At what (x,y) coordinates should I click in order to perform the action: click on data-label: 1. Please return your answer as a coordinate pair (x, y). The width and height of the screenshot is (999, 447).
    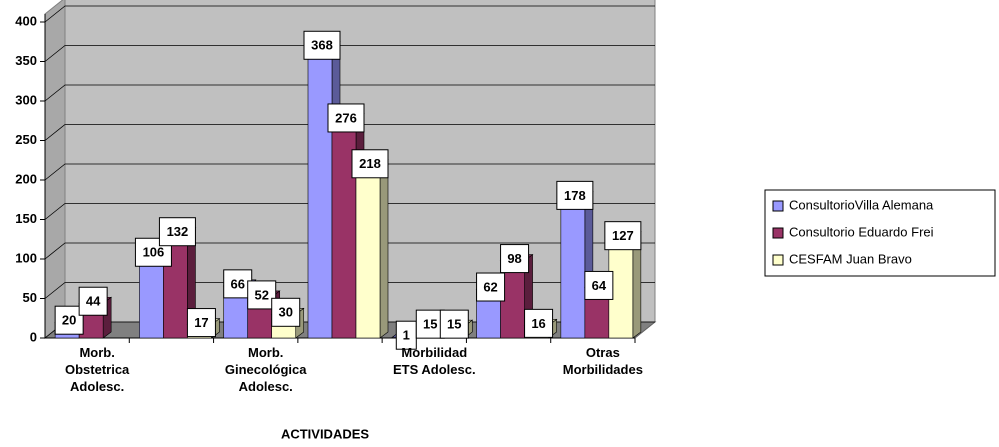
    Looking at the image, I should click on (406, 335).